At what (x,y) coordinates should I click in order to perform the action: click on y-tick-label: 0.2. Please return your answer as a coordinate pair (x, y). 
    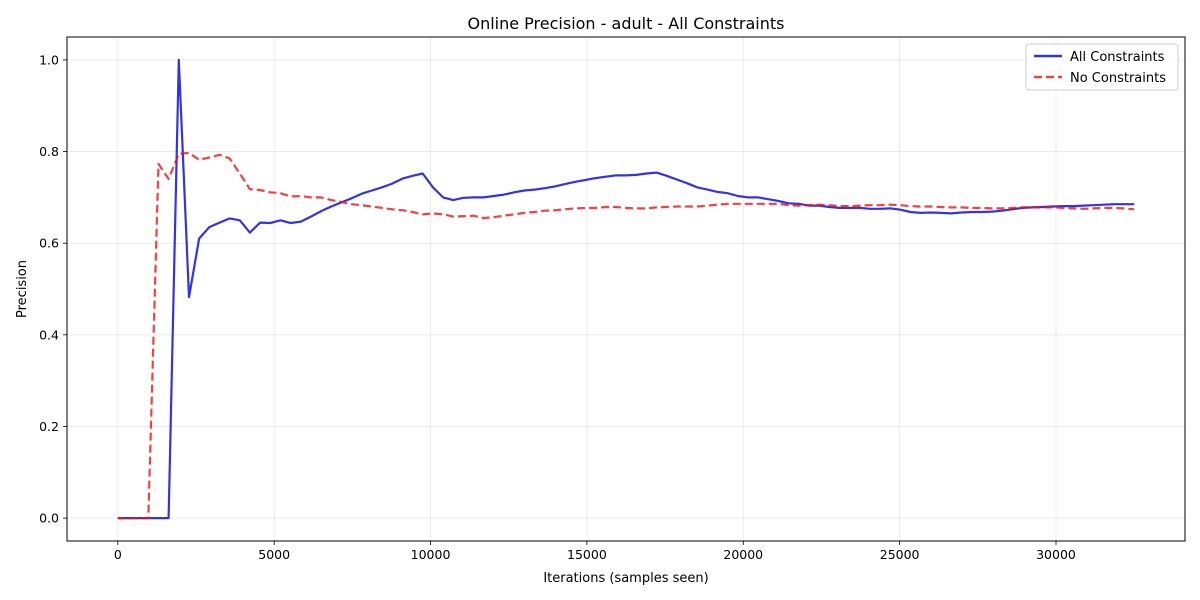
    Looking at the image, I should click on (49, 426).